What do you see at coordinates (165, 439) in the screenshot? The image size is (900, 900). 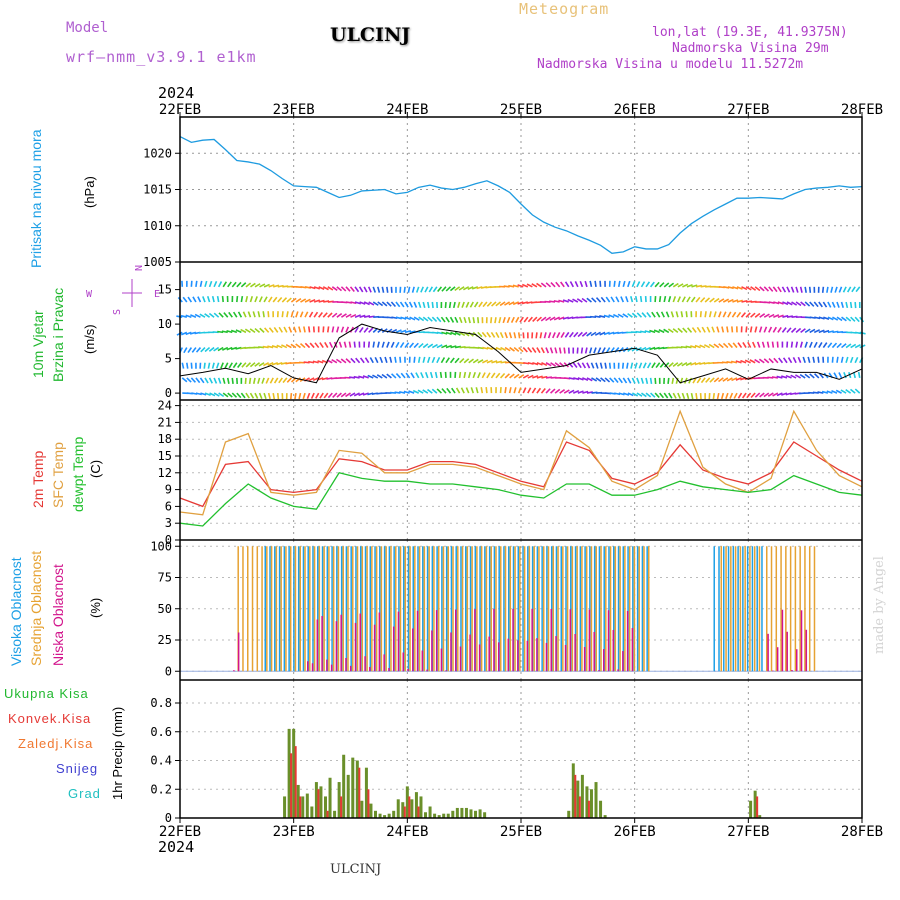 I see `ytick-label: 18` at bounding box center [165, 439].